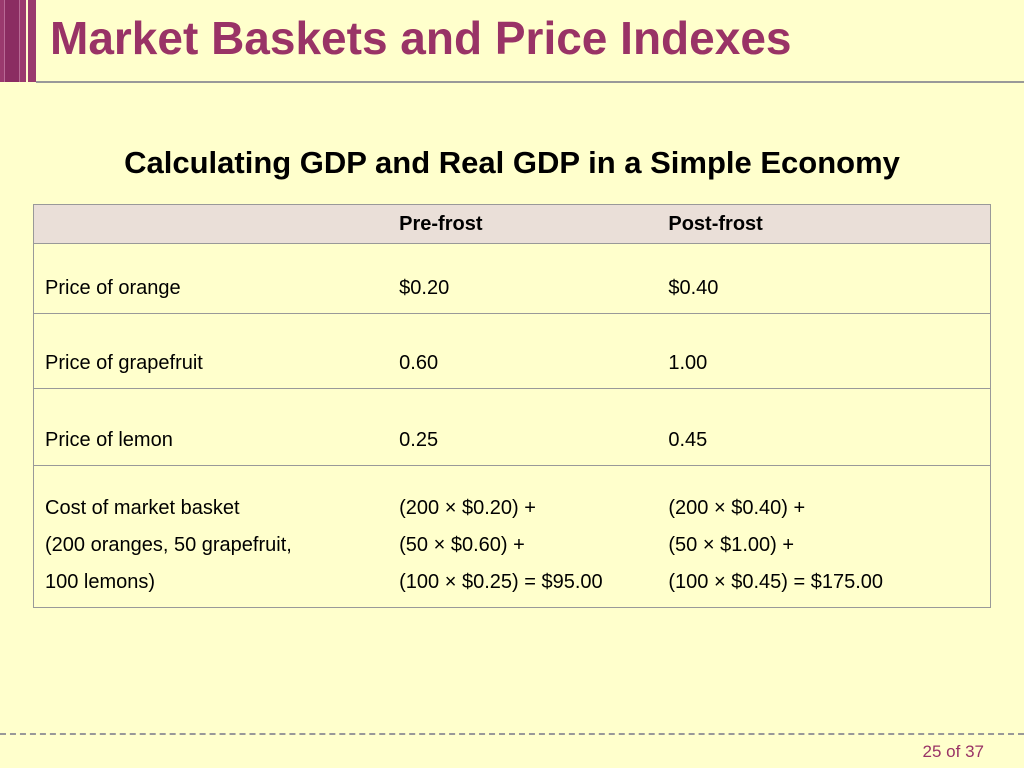 Image resolution: width=1024 pixels, height=768 pixels. I want to click on post-frost-cell: 1.00, so click(824, 351).